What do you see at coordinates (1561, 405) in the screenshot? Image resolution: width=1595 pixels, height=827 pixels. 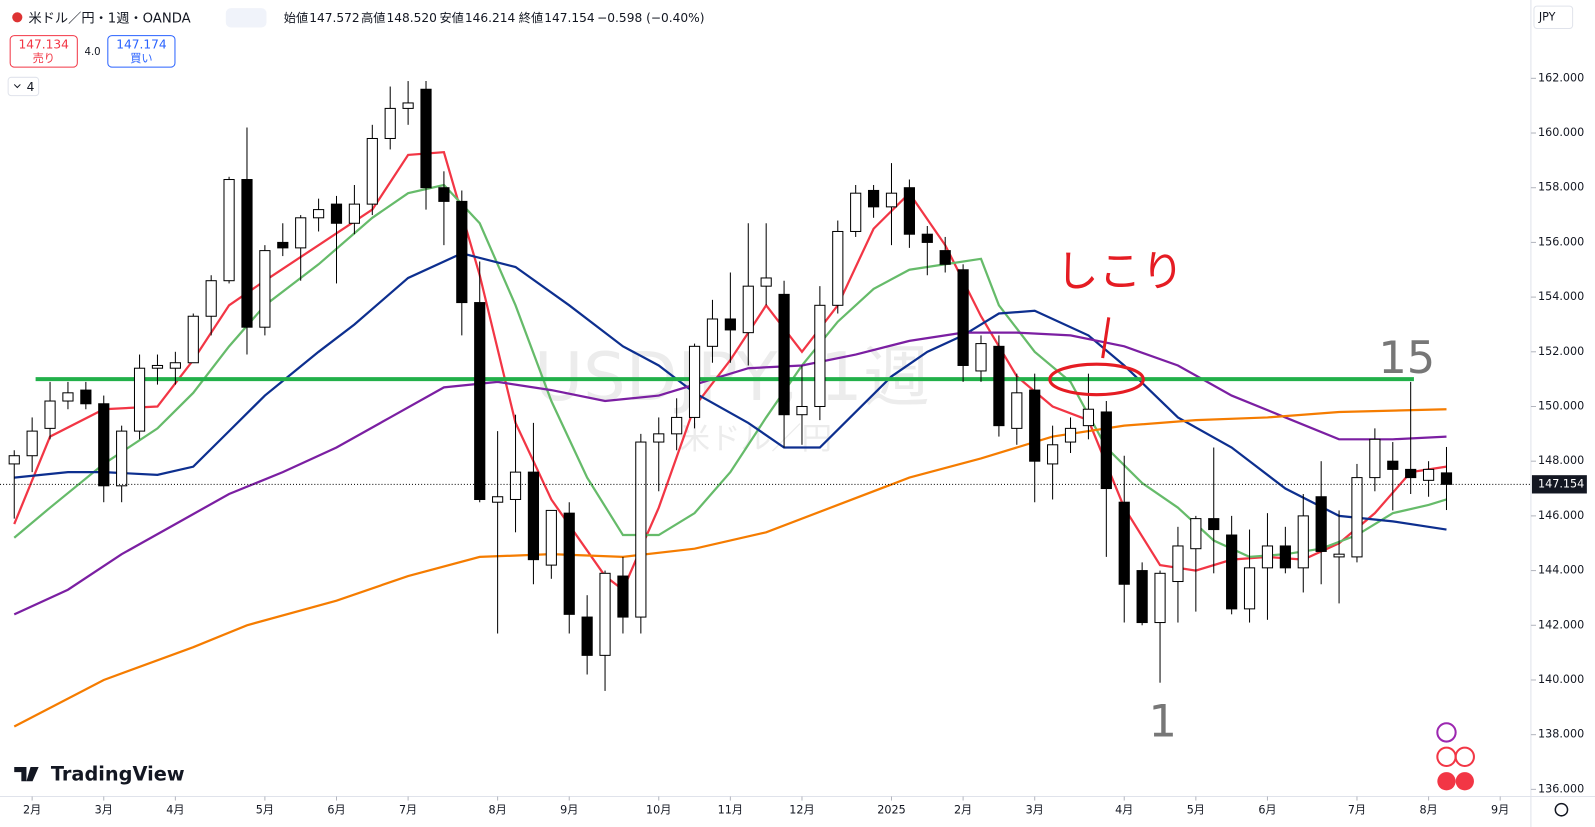 I see `y-tick-label: 150.000` at bounding box center [1561, 405].